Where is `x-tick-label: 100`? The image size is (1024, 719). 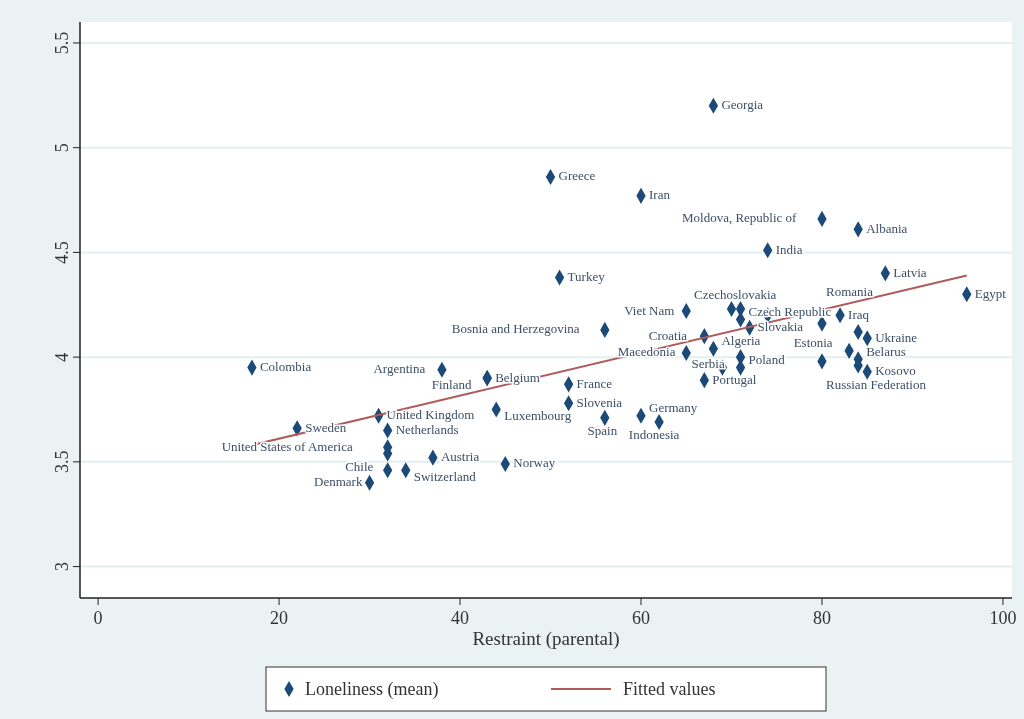 x-tick-label: 100 is located at coordinates (1003, 618).